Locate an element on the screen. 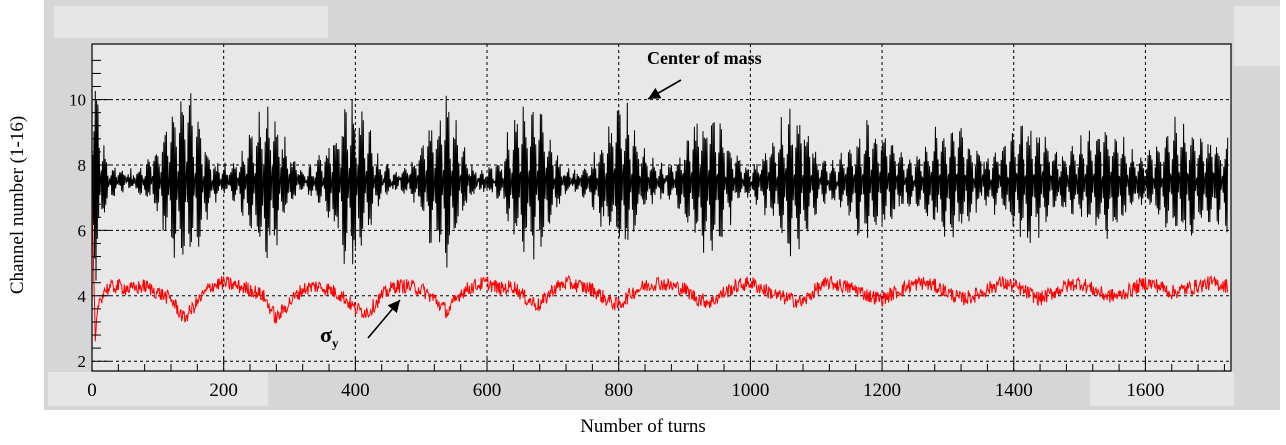  x-tick-label: 1600 is located at coordinates (1145, 390).